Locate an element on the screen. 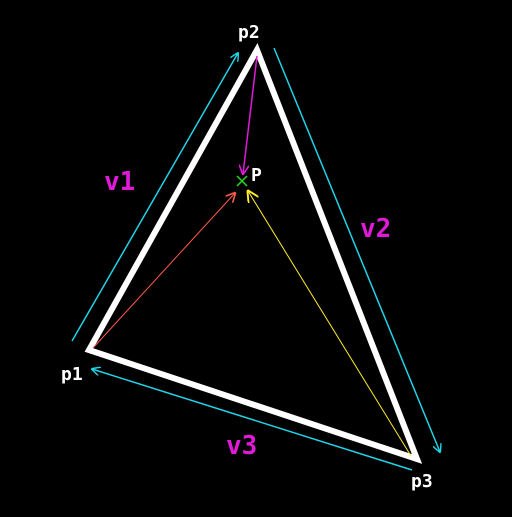 The height and width of the screenshot is (517, 512). arrow-p2-to-p is located at coordinates (250, 114).